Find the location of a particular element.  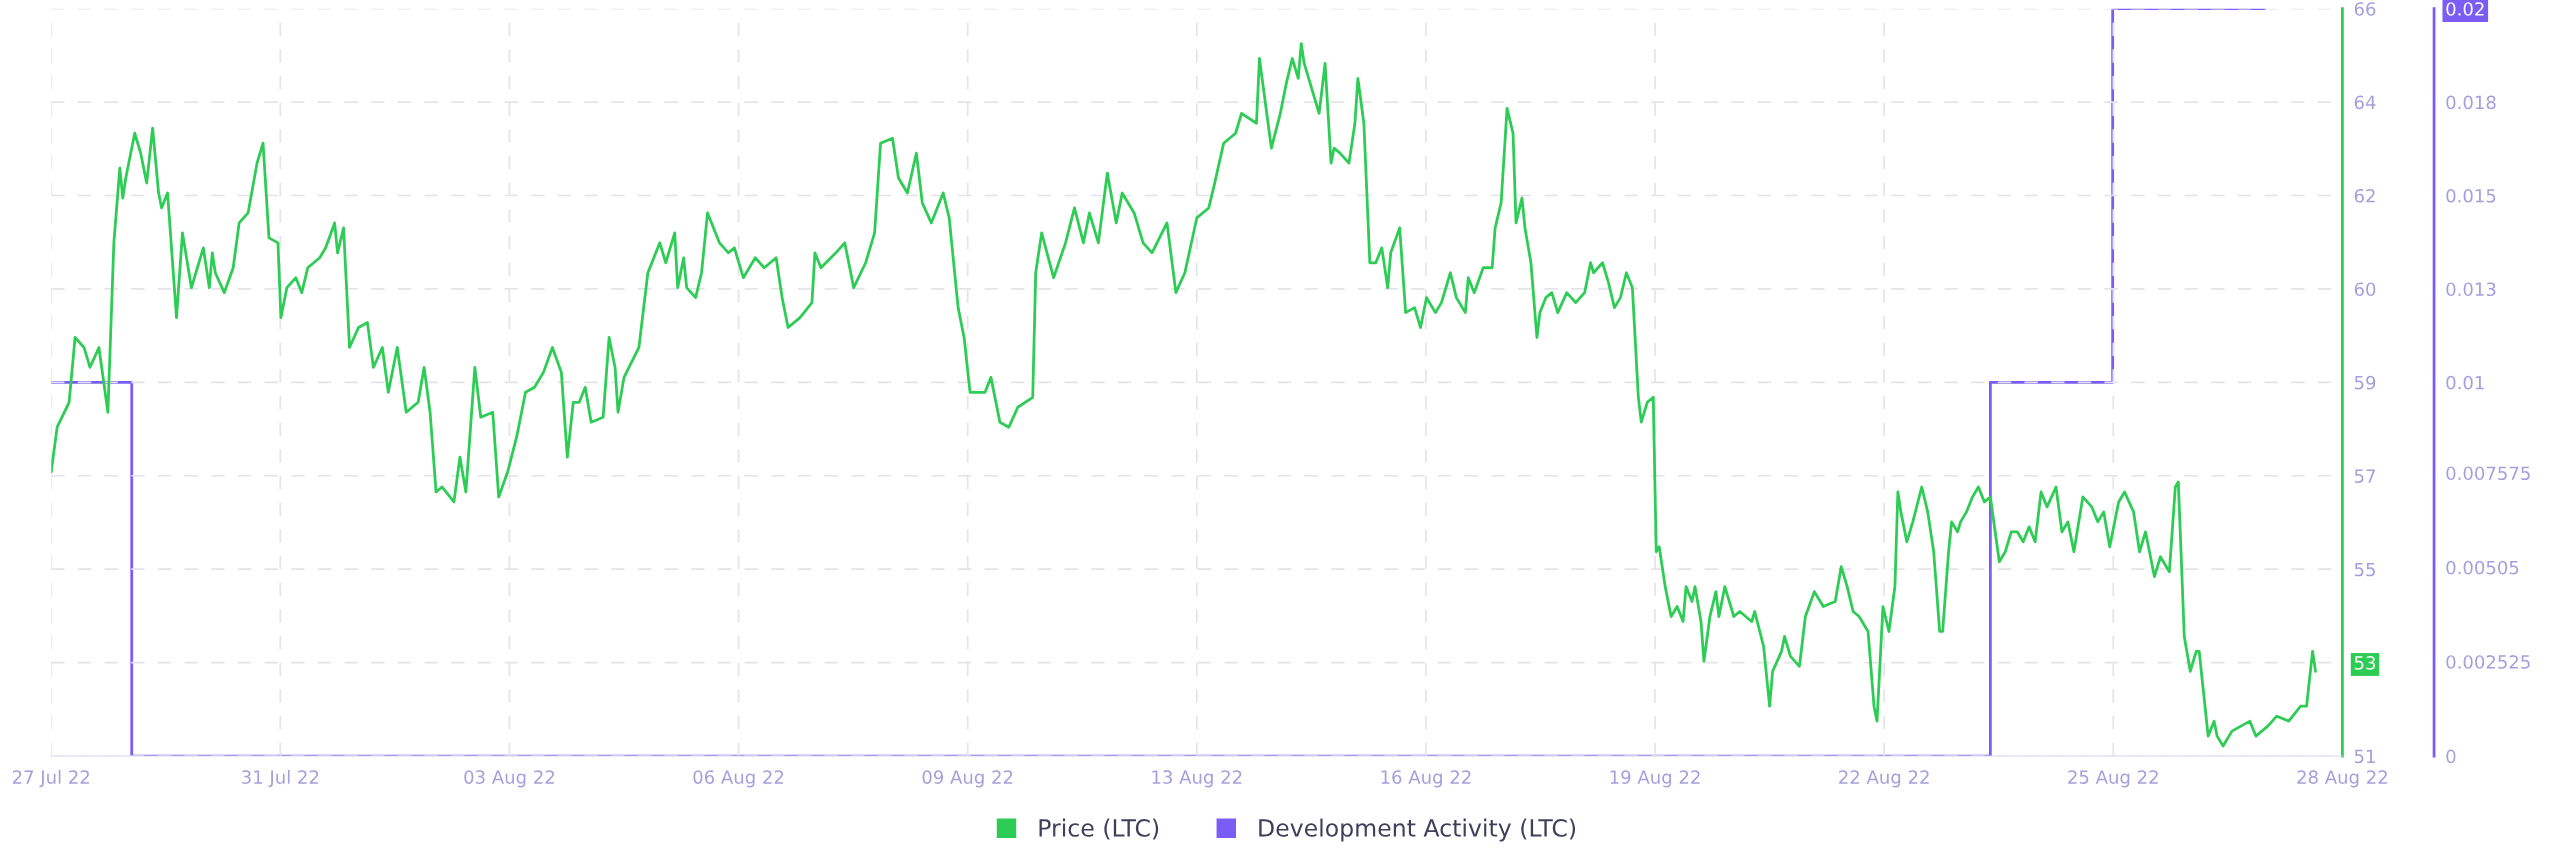

y-tick-label: 62 is located at coordinates (2364, 195).